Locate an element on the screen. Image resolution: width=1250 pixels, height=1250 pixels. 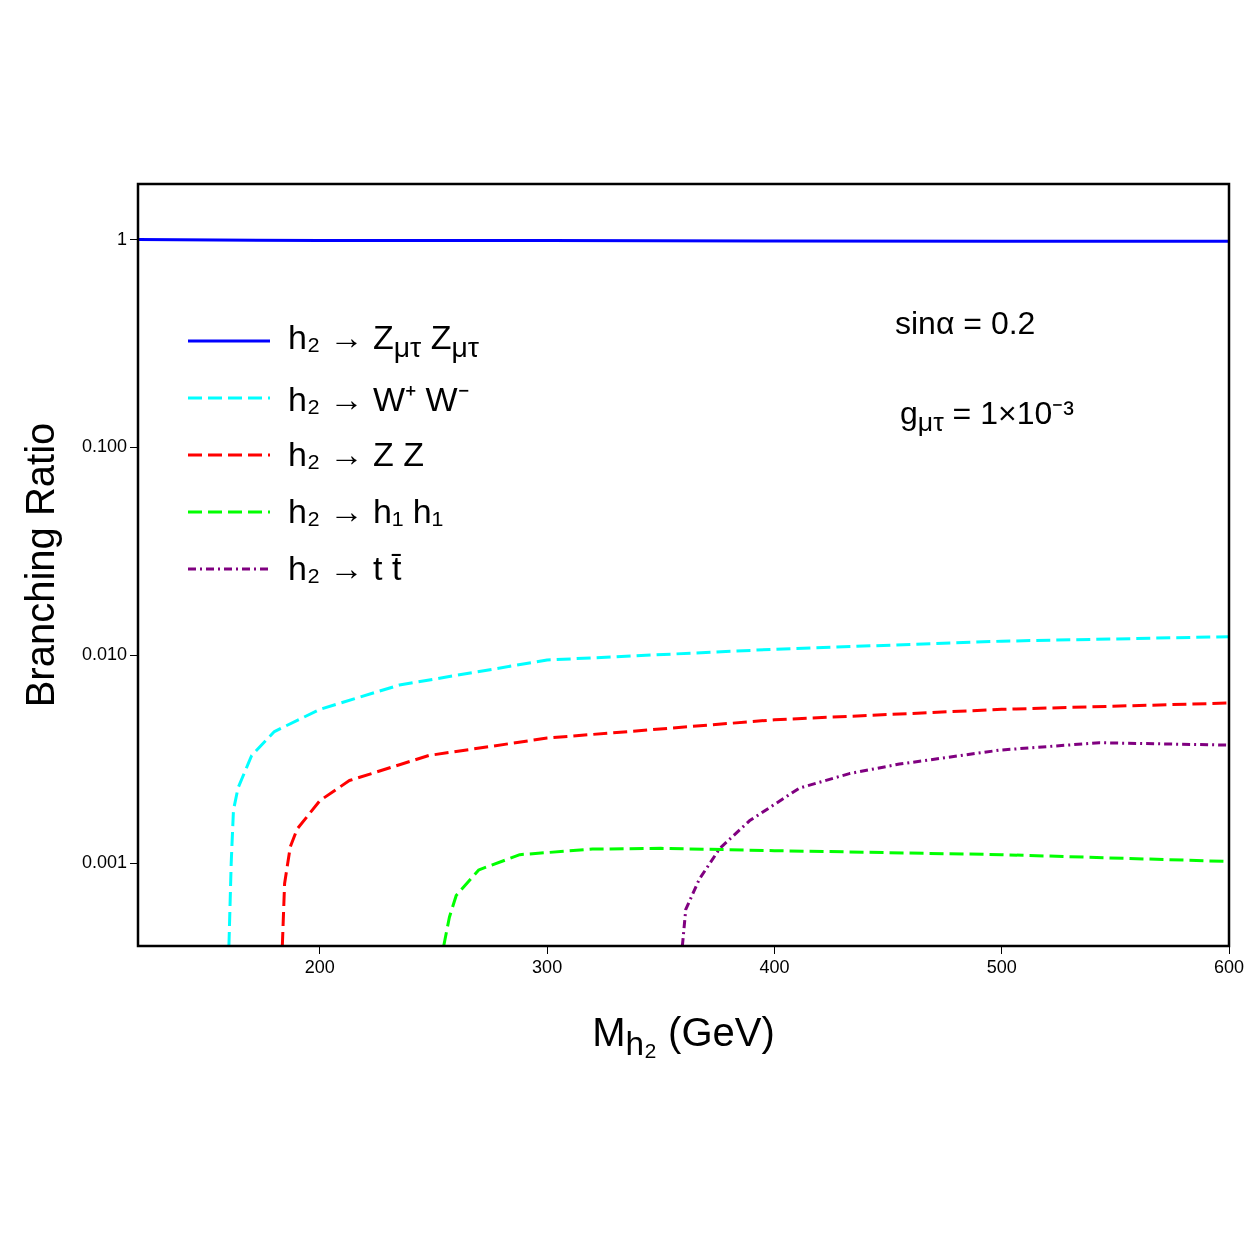
x-tick-label: 600 is located at coordinates (1229, 966).